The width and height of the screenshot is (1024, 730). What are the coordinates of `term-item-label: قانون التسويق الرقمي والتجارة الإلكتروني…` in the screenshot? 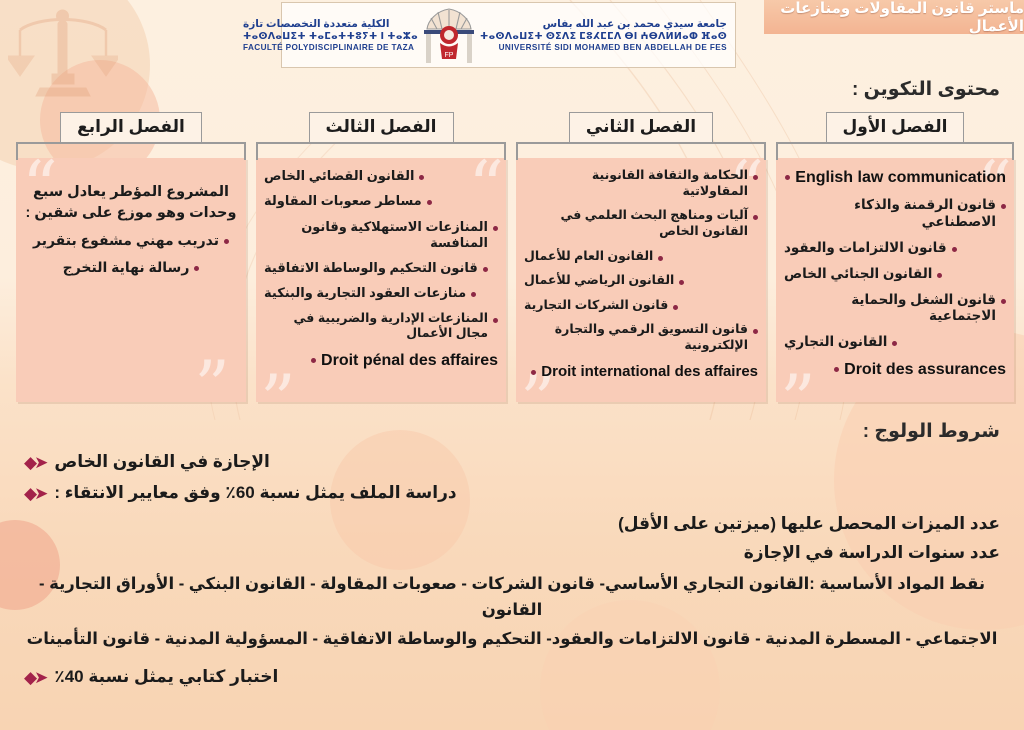 It's located at (651, 337).